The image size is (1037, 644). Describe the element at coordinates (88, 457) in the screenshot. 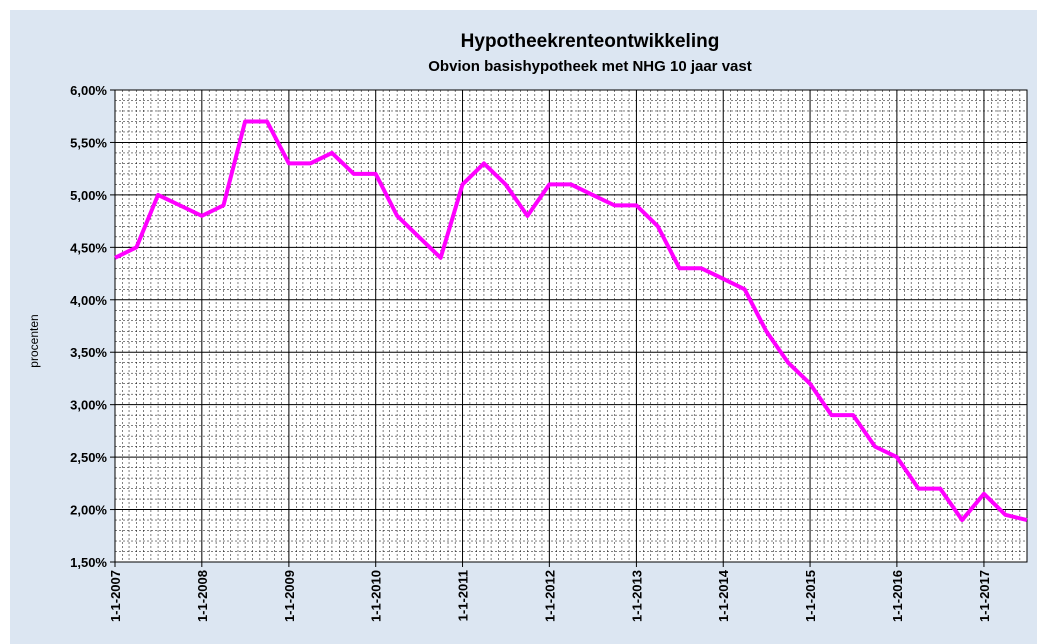

I see `y-tick-label: 2,50%` at that location.